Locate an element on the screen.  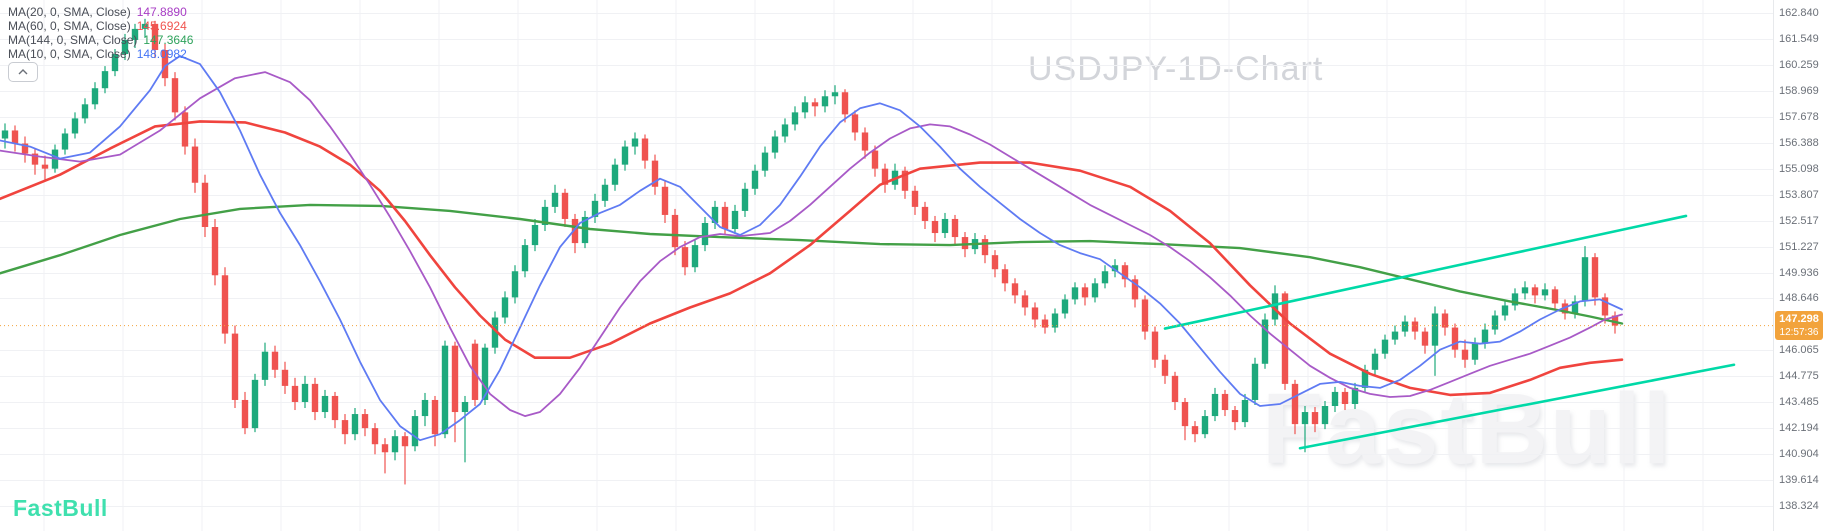
legend-row: MA(10, 0, SMA, Close) 148.0982 is located at coordinates (100, 54).